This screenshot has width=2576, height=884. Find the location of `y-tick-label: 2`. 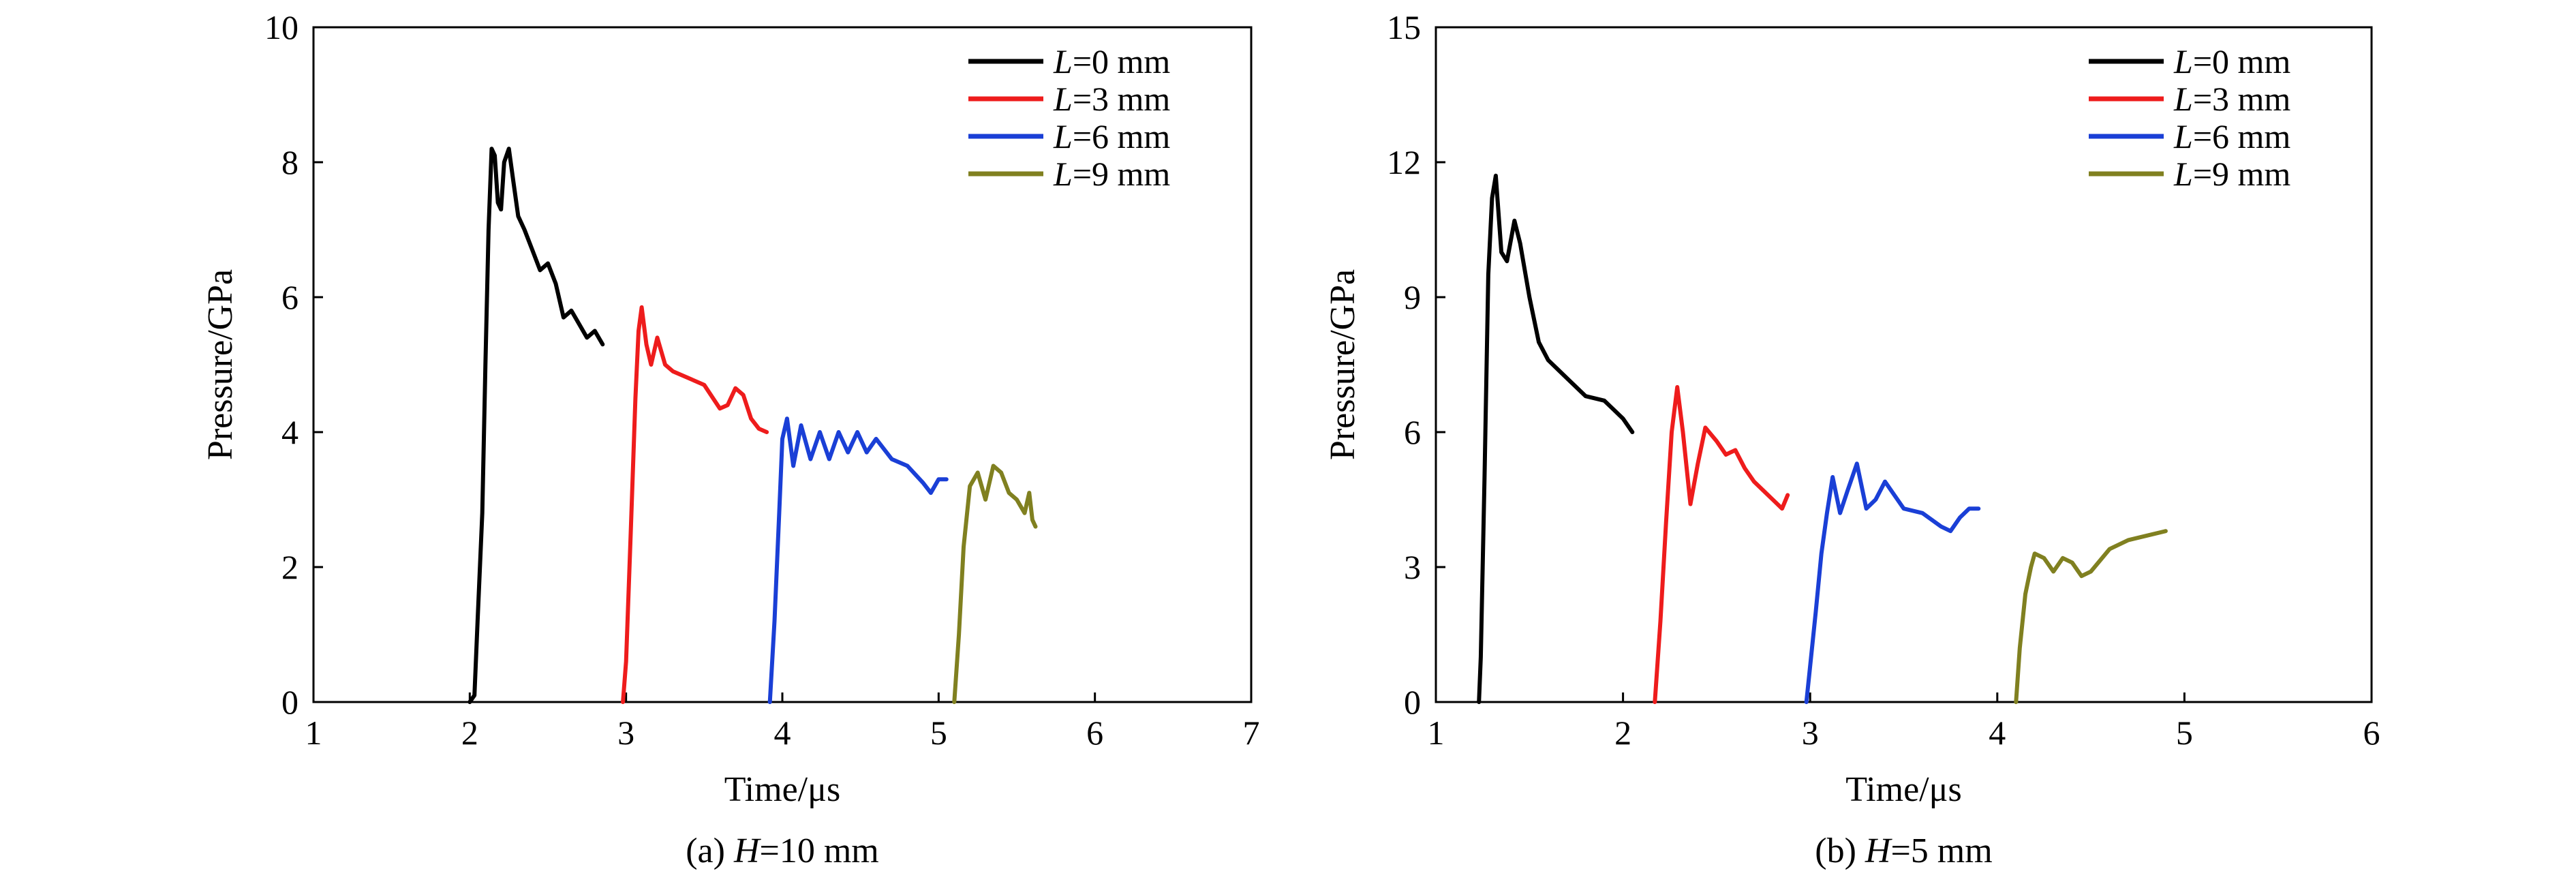

y-tick-label: 2 is located at coordinates (289, 567).